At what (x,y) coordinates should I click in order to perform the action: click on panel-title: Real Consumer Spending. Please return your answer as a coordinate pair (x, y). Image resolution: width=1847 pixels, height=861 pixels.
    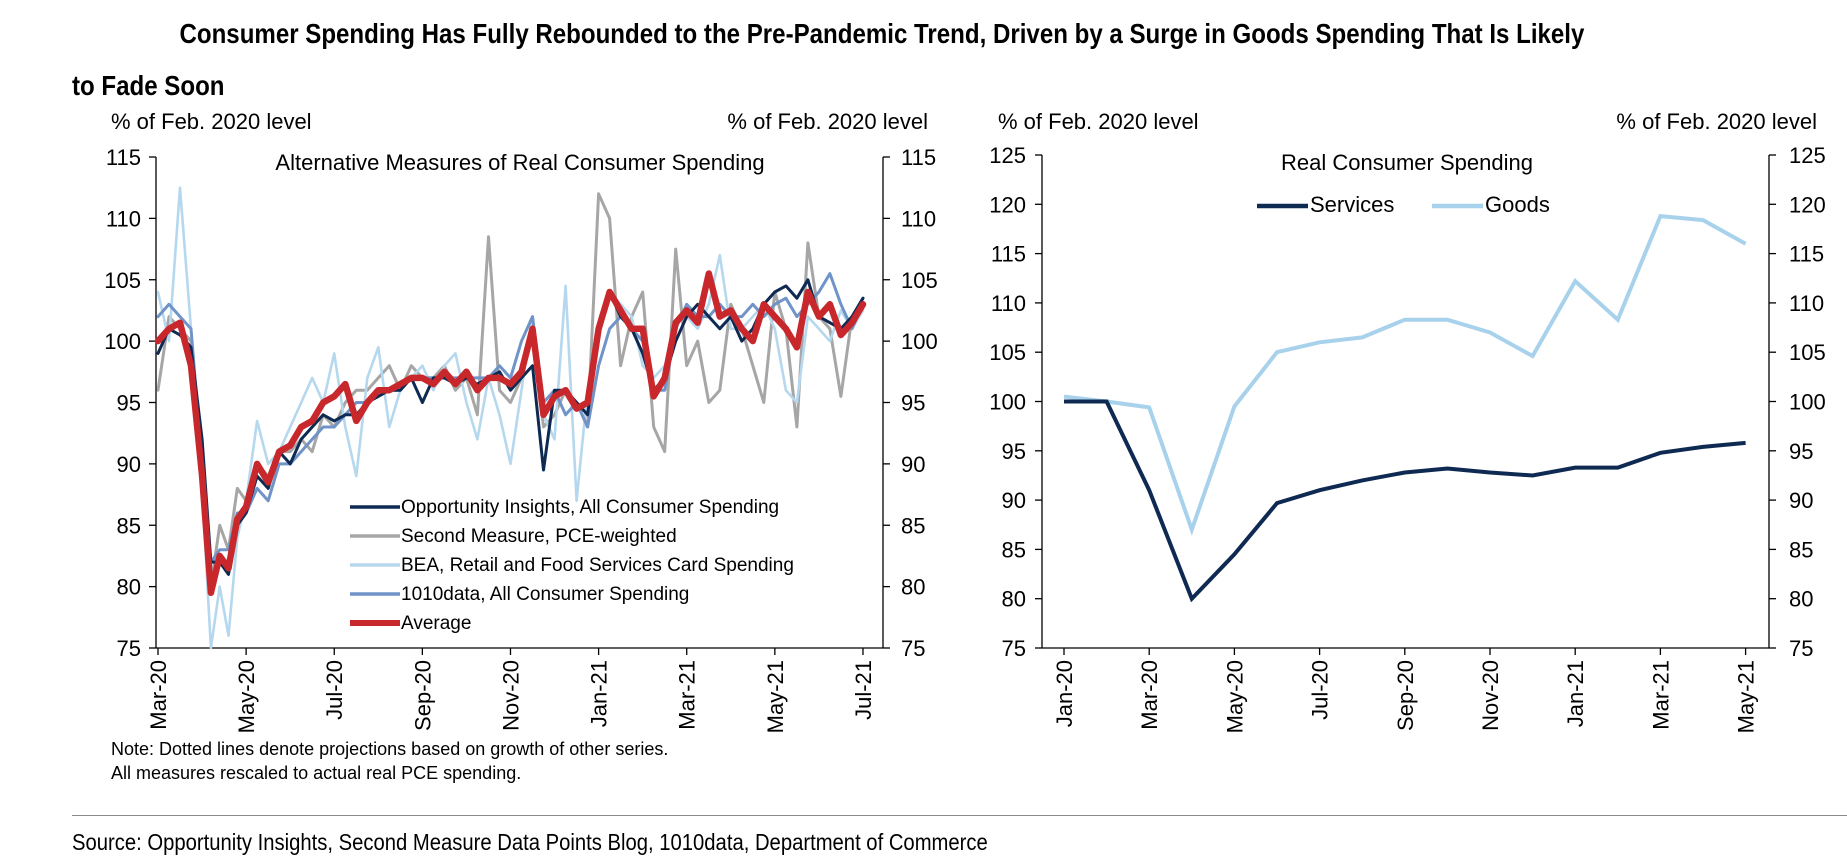
    Looking at the image, I should click on (1407, 162).